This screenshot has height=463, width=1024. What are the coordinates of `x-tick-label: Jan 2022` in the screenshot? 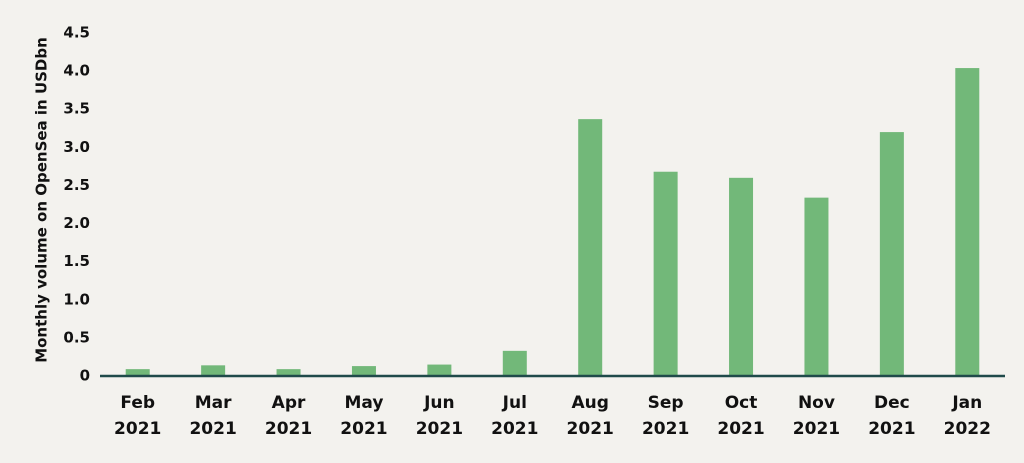 It's located at (967, 416).